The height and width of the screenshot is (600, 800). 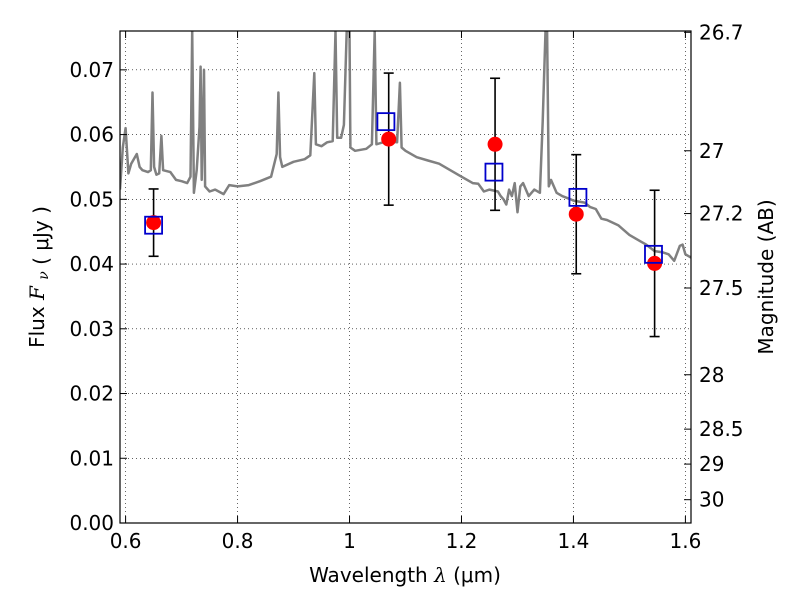 I want to click on x-tick-label: 1, so click(x=349, y=541).